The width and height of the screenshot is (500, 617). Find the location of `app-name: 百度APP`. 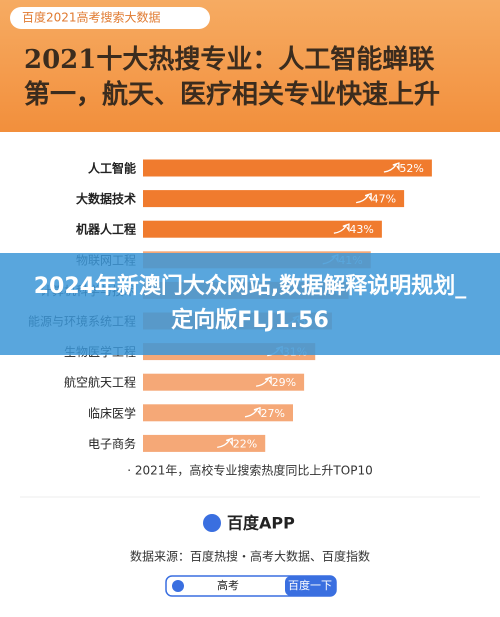

app-name: 百度APP is located at coordinates (261, 523).